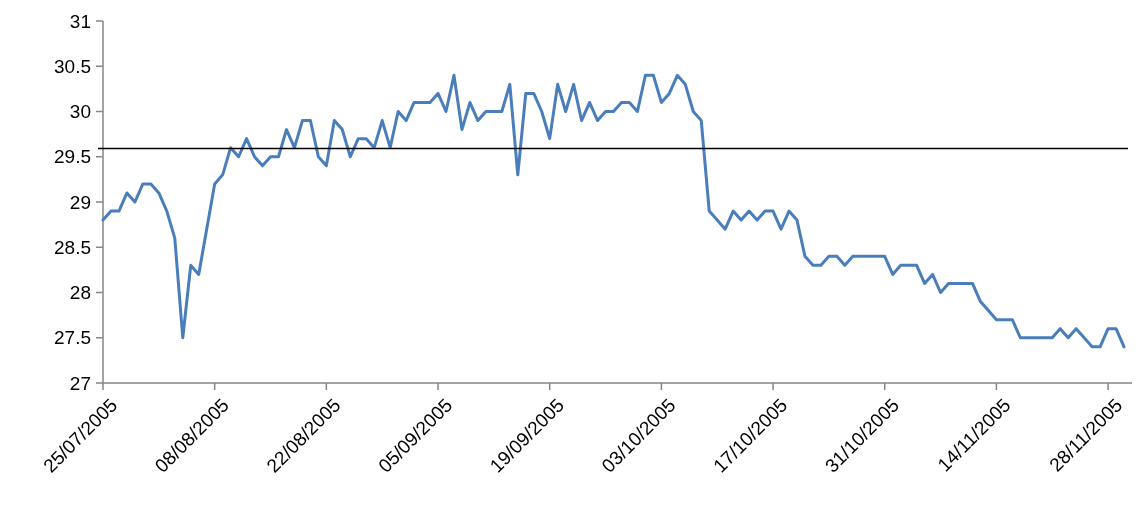  What do you see at coordinates (72, 66) in the screenshot?
I see `y-tick-label: 30.5` at bounding box center [72, 66].